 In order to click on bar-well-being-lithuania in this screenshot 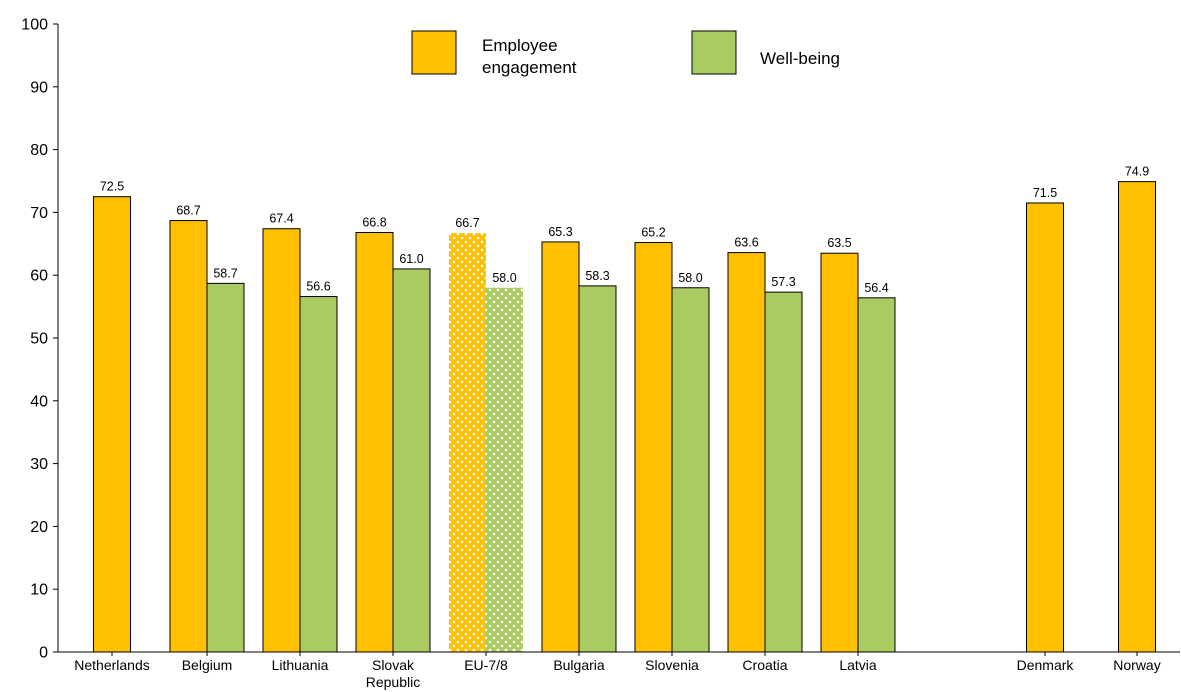, I will do `click(318, 474)`.